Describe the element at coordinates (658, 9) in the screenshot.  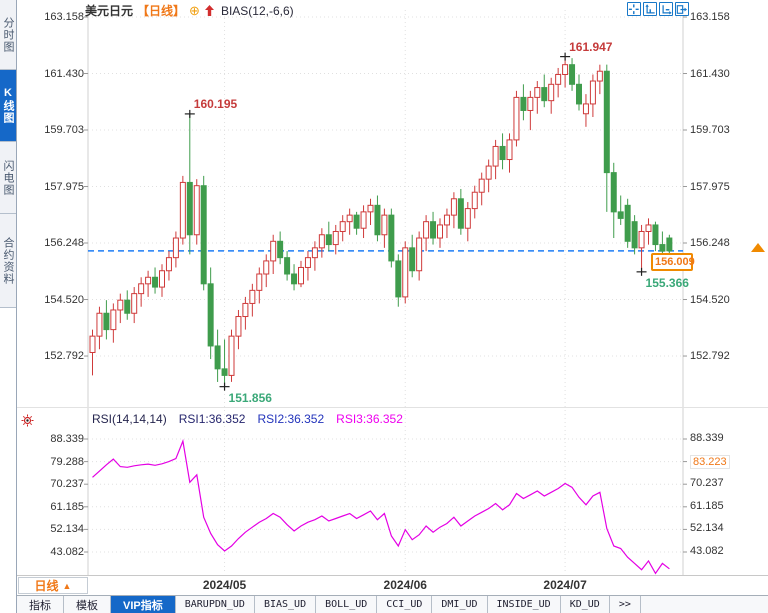
I see `chart-toolbar` at that location.